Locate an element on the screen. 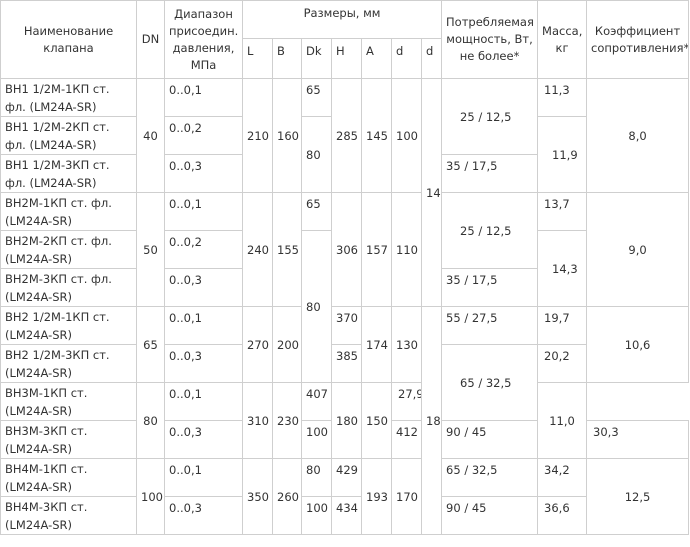 This screenshot has width=690, height=547. valve-name: ВН2 1/2М-3КП ст. (LM24A-SR) is located at coordinates (68, 363).